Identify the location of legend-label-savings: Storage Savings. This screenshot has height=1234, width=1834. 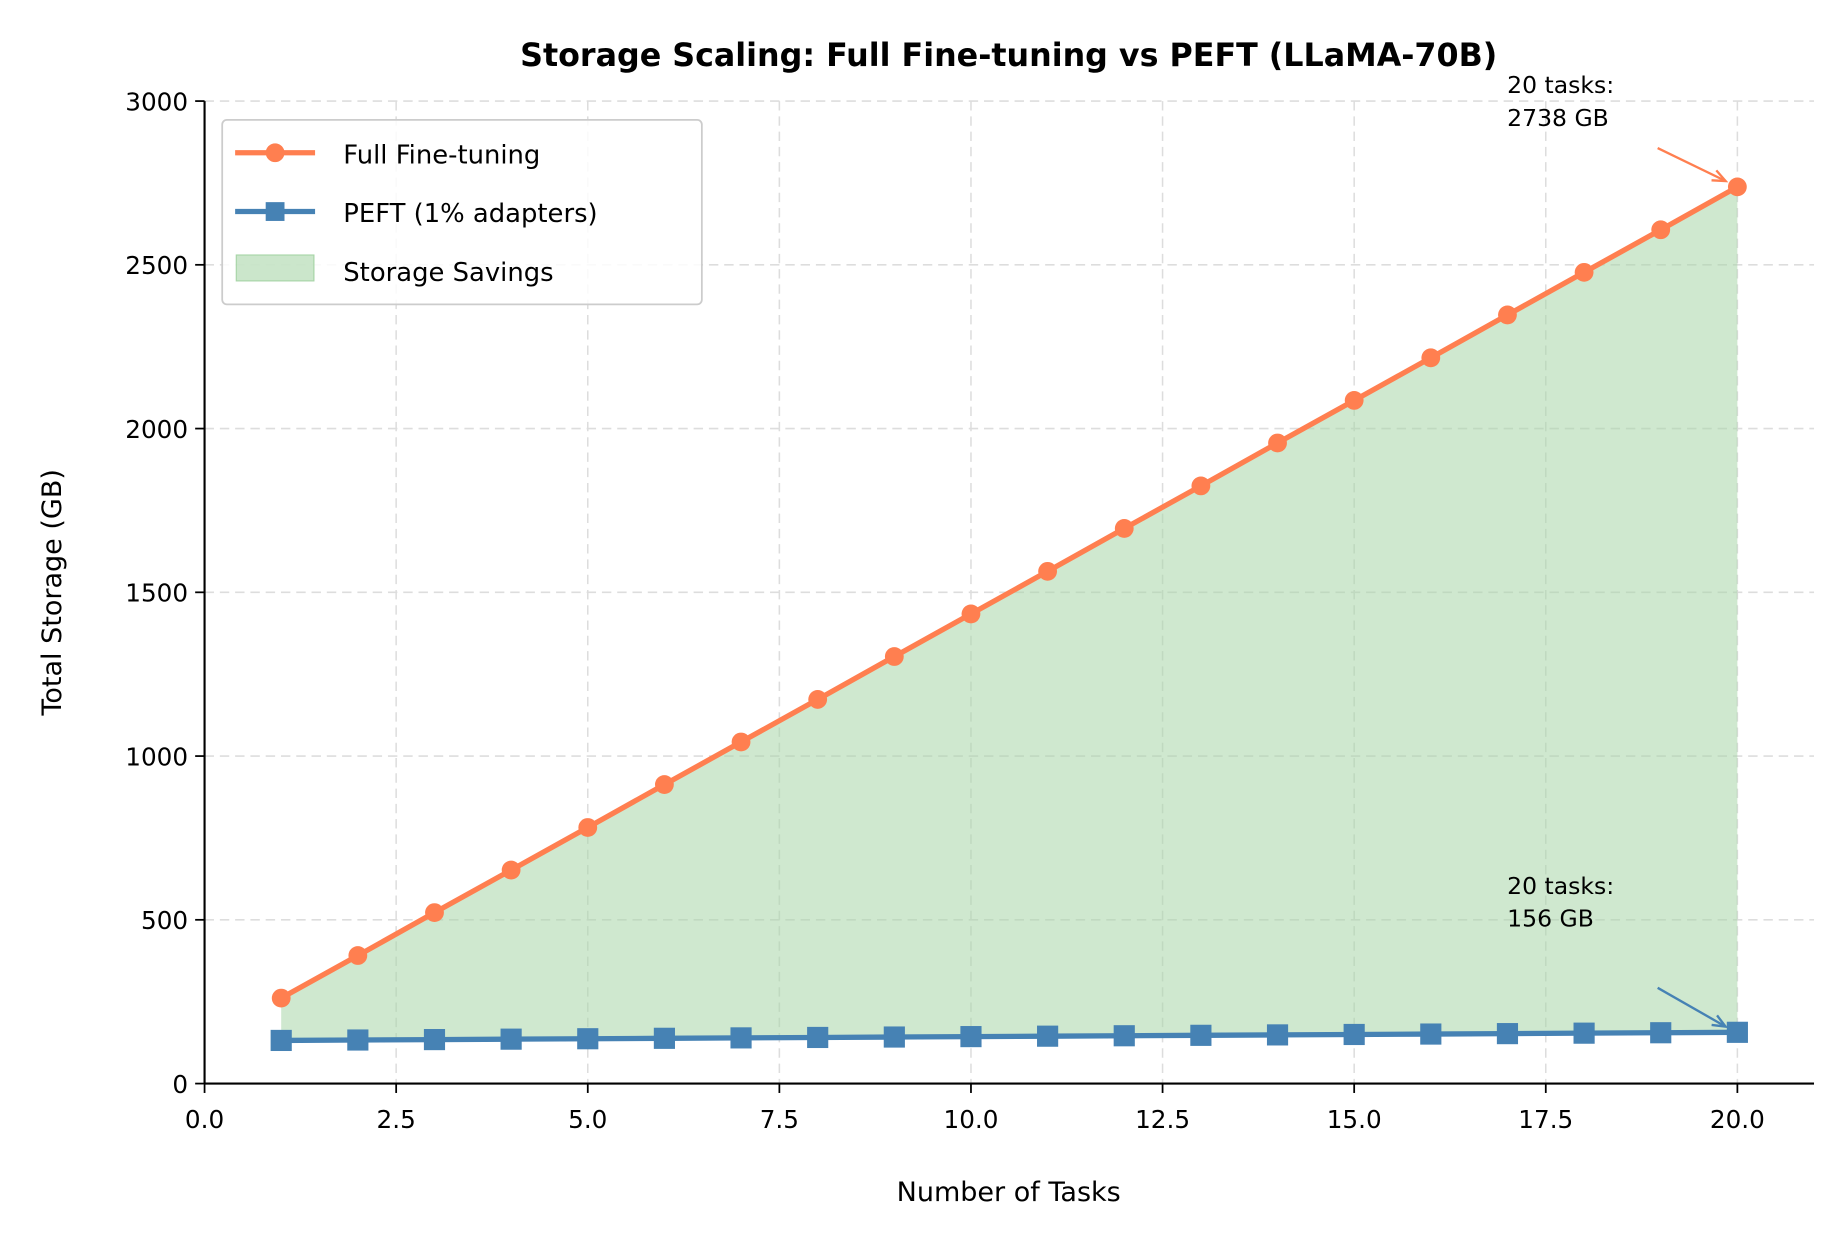
(448, 273).